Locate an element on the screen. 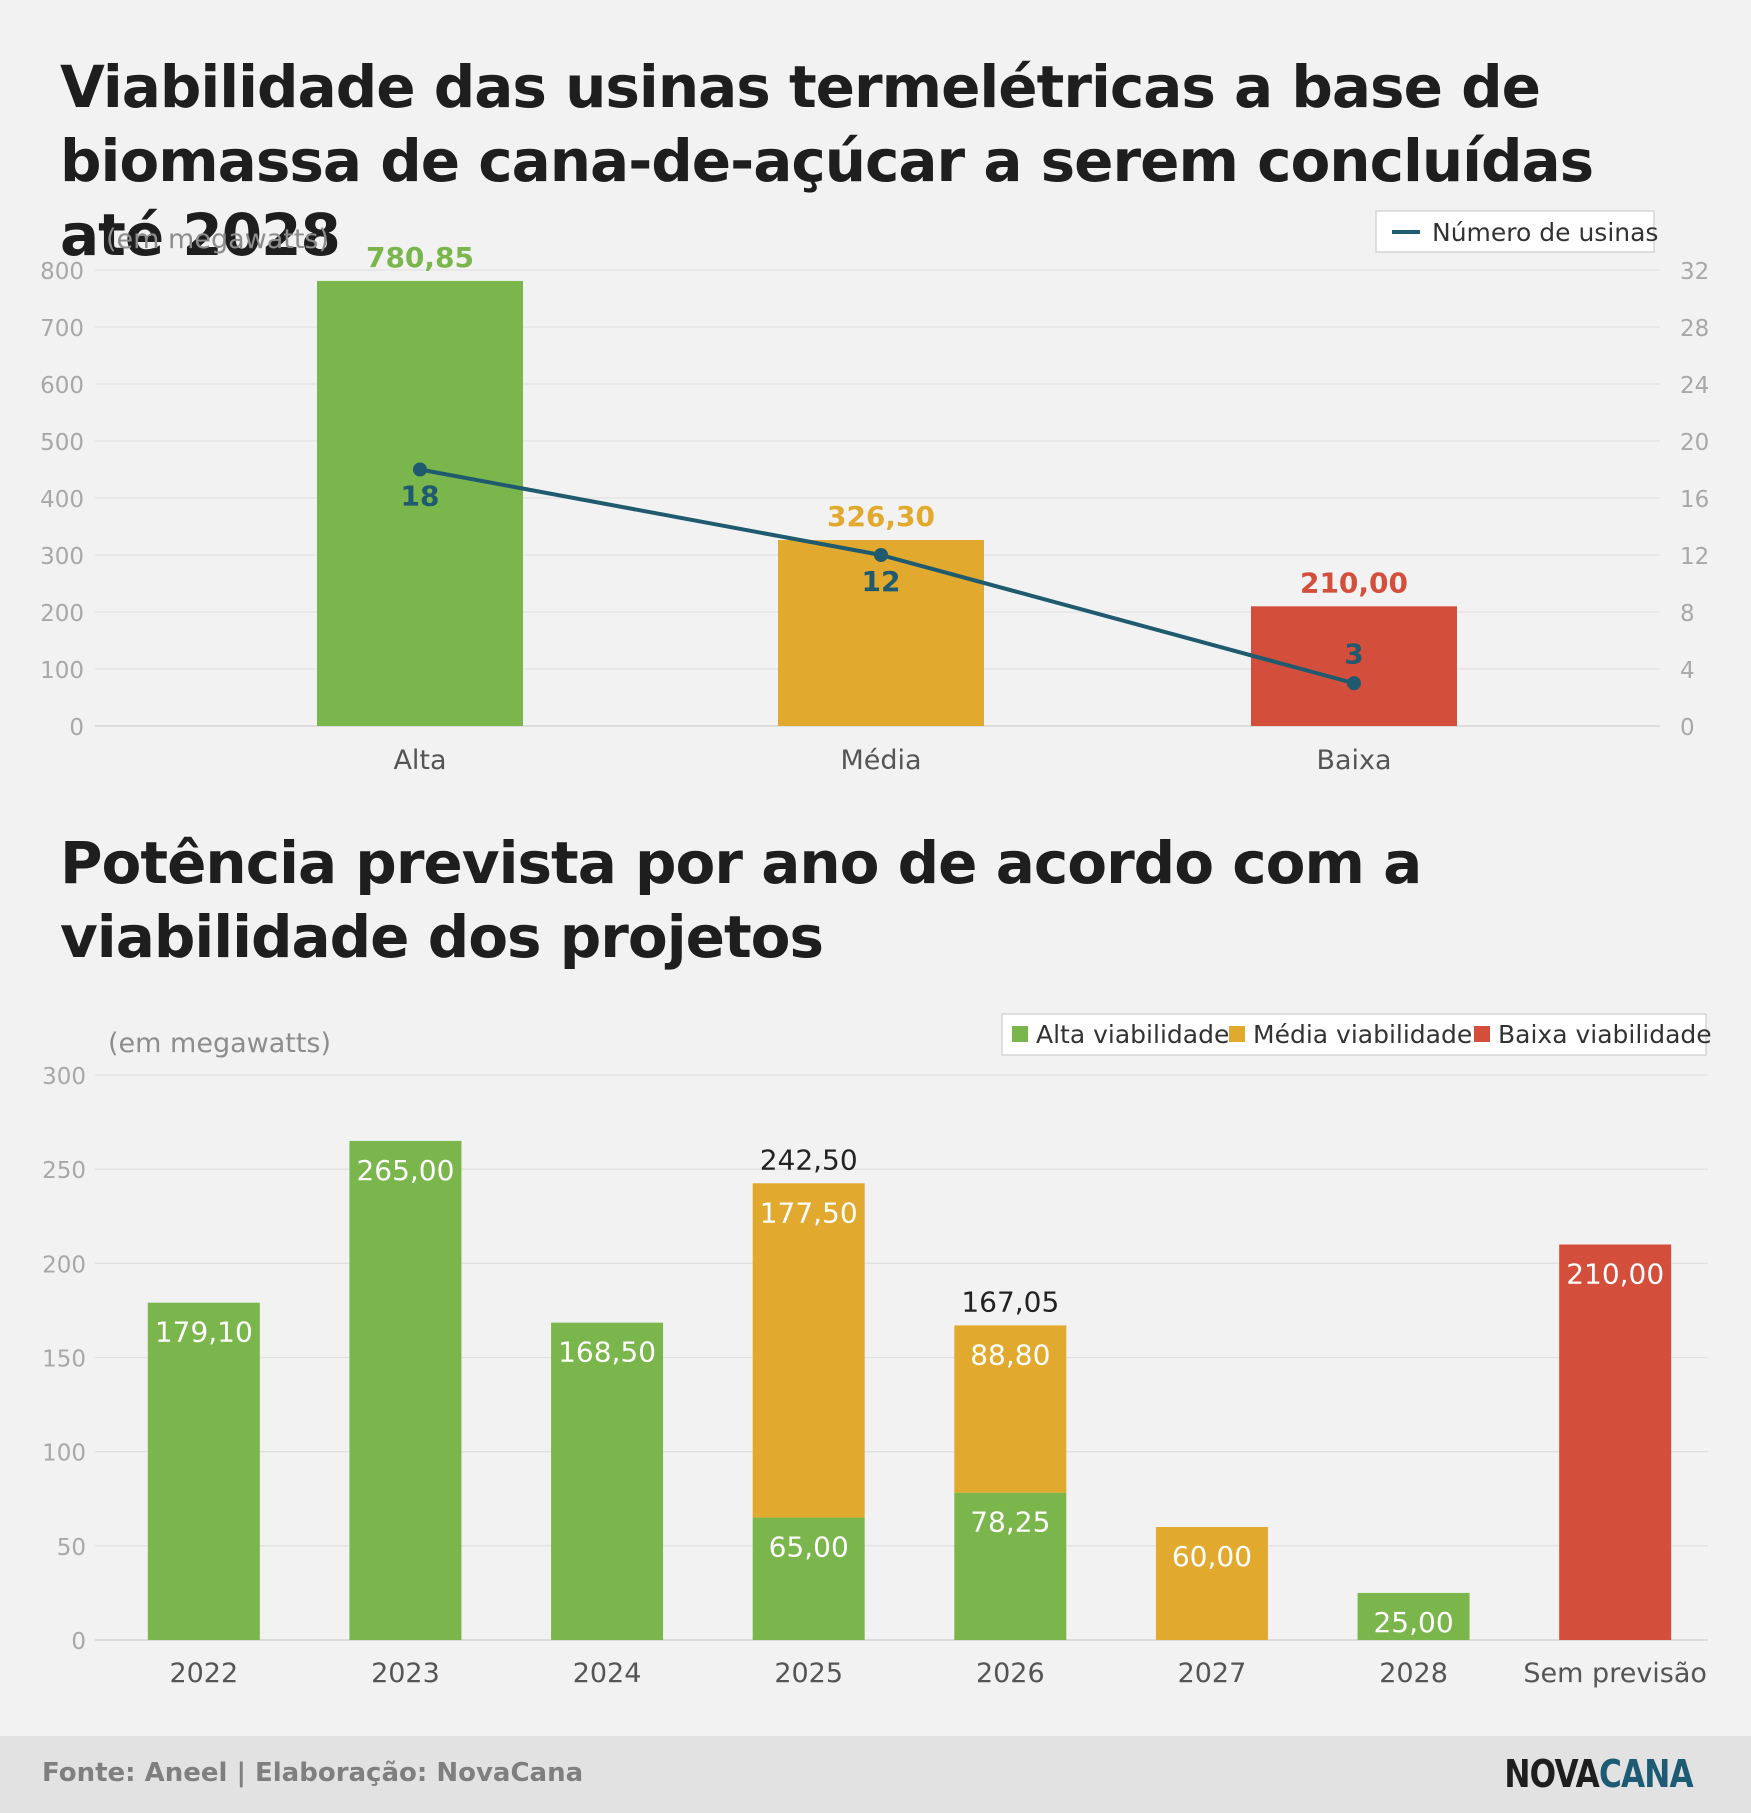  y-tick-label: 400 is located at coordinates (62, 500).